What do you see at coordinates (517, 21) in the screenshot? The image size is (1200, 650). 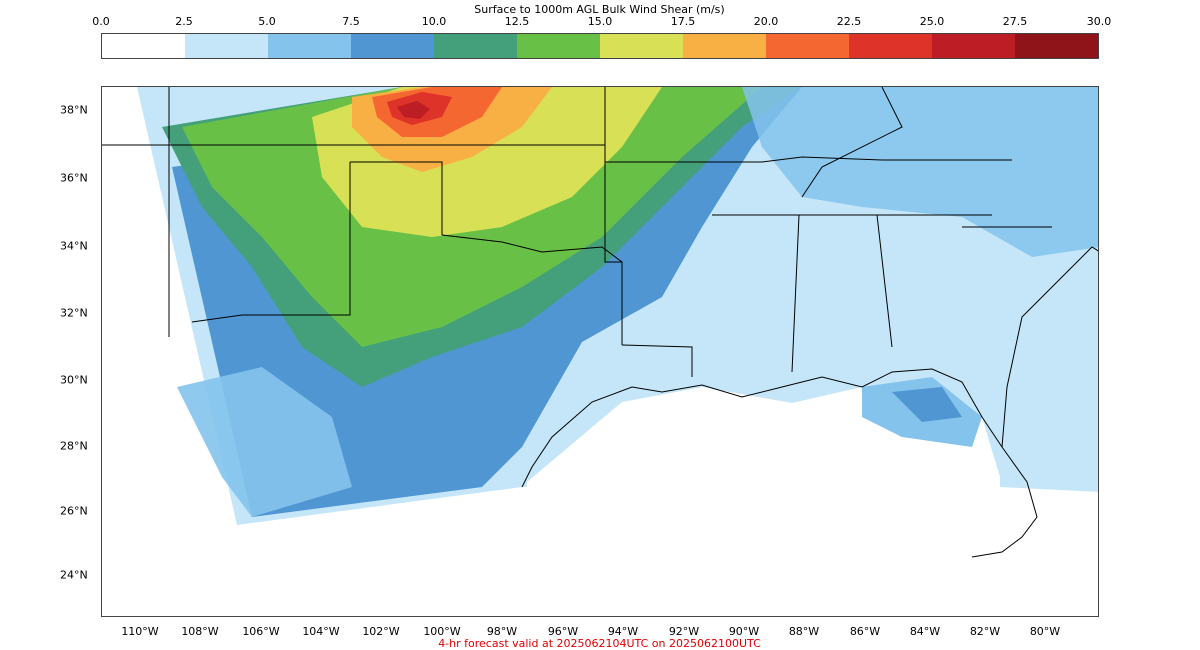 I see `colorbar-tick: 12.5` at bounding box center [517, 21].